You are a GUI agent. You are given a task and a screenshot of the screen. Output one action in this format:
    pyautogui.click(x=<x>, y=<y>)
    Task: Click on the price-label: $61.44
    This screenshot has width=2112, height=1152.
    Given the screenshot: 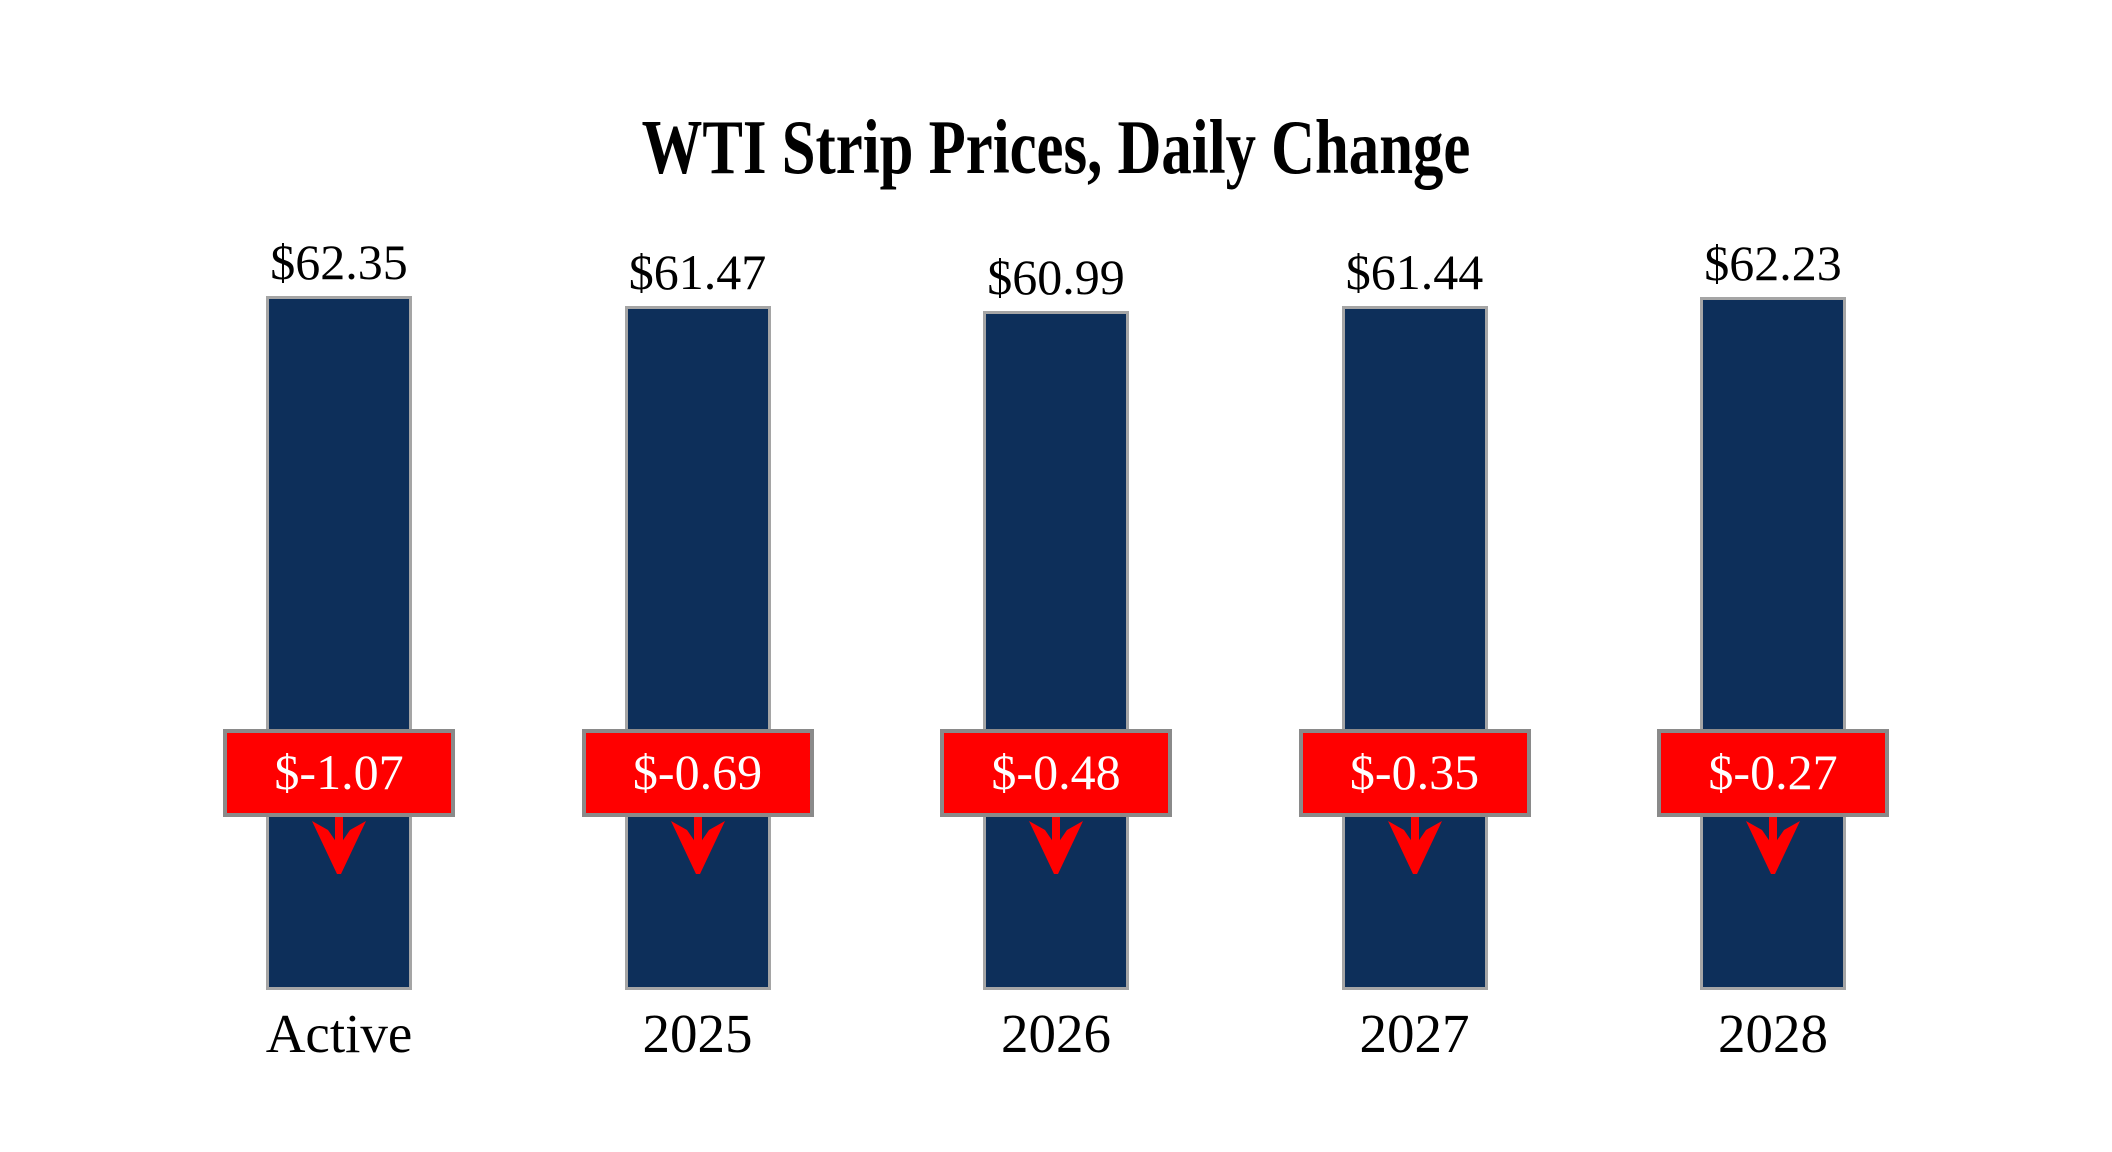 What is the action you would take?
    pyautogui.click(x=1414, y=271)
    